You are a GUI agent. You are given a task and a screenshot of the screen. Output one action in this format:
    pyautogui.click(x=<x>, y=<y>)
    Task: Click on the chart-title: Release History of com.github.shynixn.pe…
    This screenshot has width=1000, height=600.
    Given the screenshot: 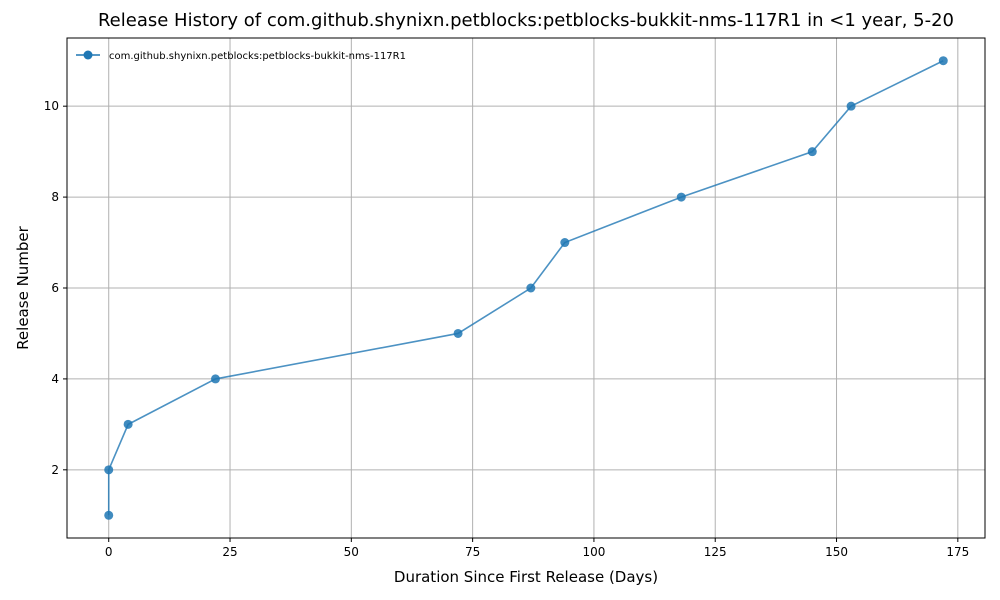 What is the action you would take?
    pyautogui.click(x=526, y=20)
    